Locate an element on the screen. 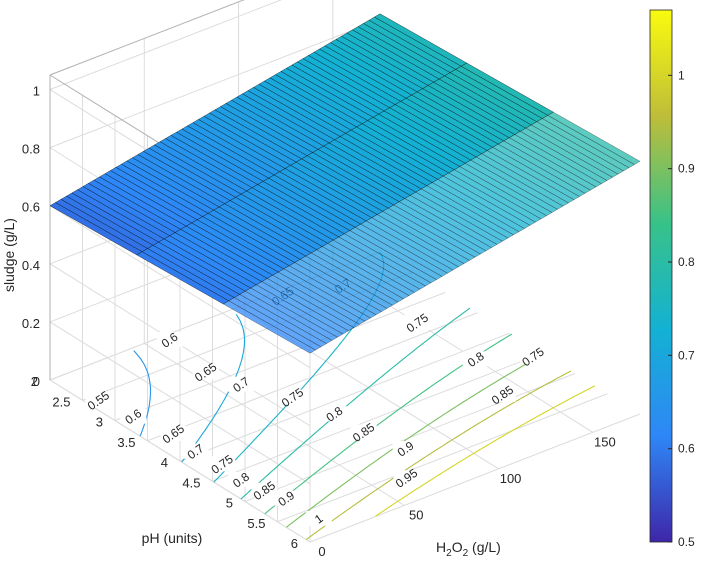 This screenshot has width=724, height=568. colorbar: 0.5 0.6 0.7 0.8 0.9 1 is located at coordinates (672, 279).